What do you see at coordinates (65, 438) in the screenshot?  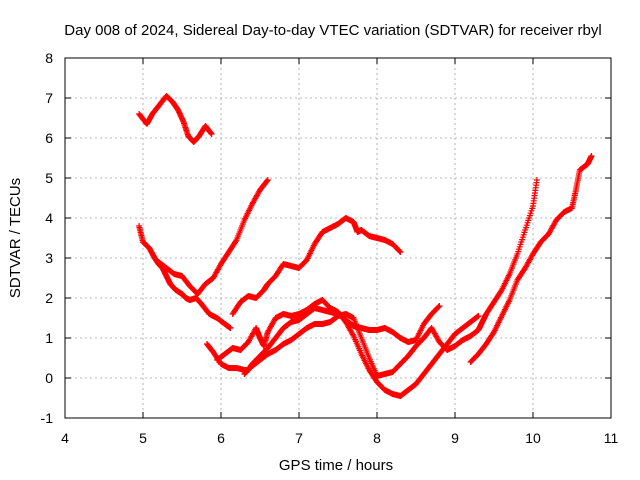 I see `x-tick-label: 4` at bounding box center [65, 438].